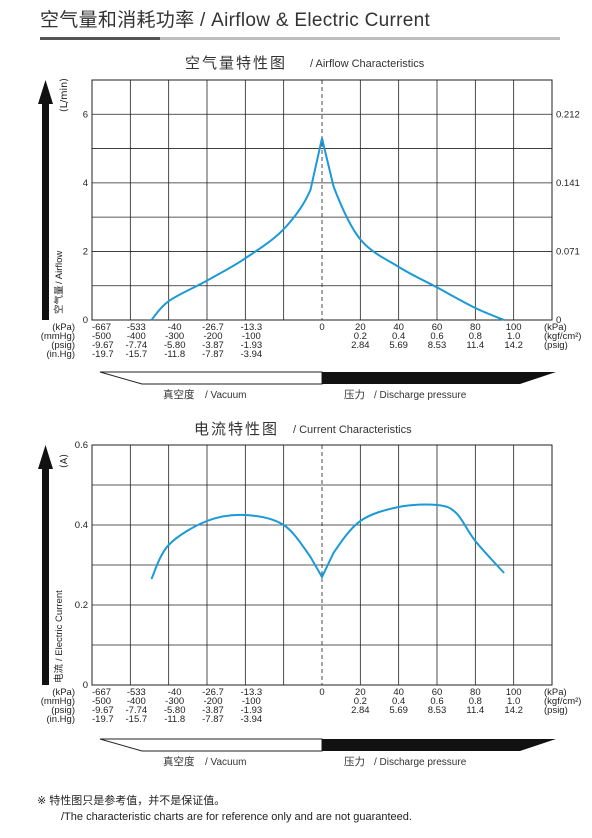 The height and width of the screenshot is (838, 592). Describe the element at coordinates (64, 95) in the screenshot. I see `airflow-y-unit: (L/min)` at that location.